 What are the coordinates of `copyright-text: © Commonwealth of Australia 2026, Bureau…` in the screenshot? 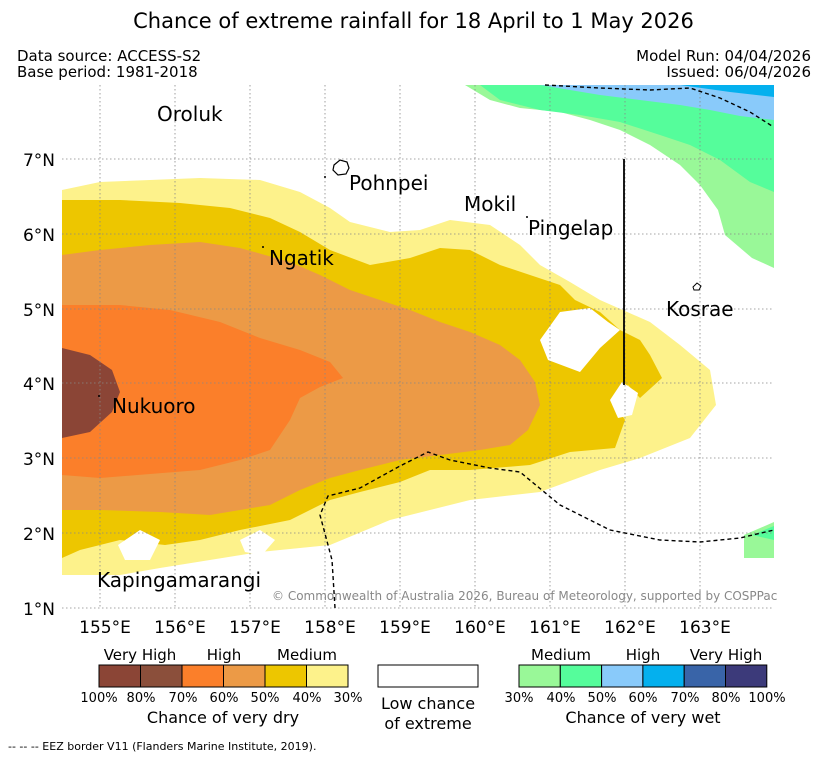 It's located at (524, 596).